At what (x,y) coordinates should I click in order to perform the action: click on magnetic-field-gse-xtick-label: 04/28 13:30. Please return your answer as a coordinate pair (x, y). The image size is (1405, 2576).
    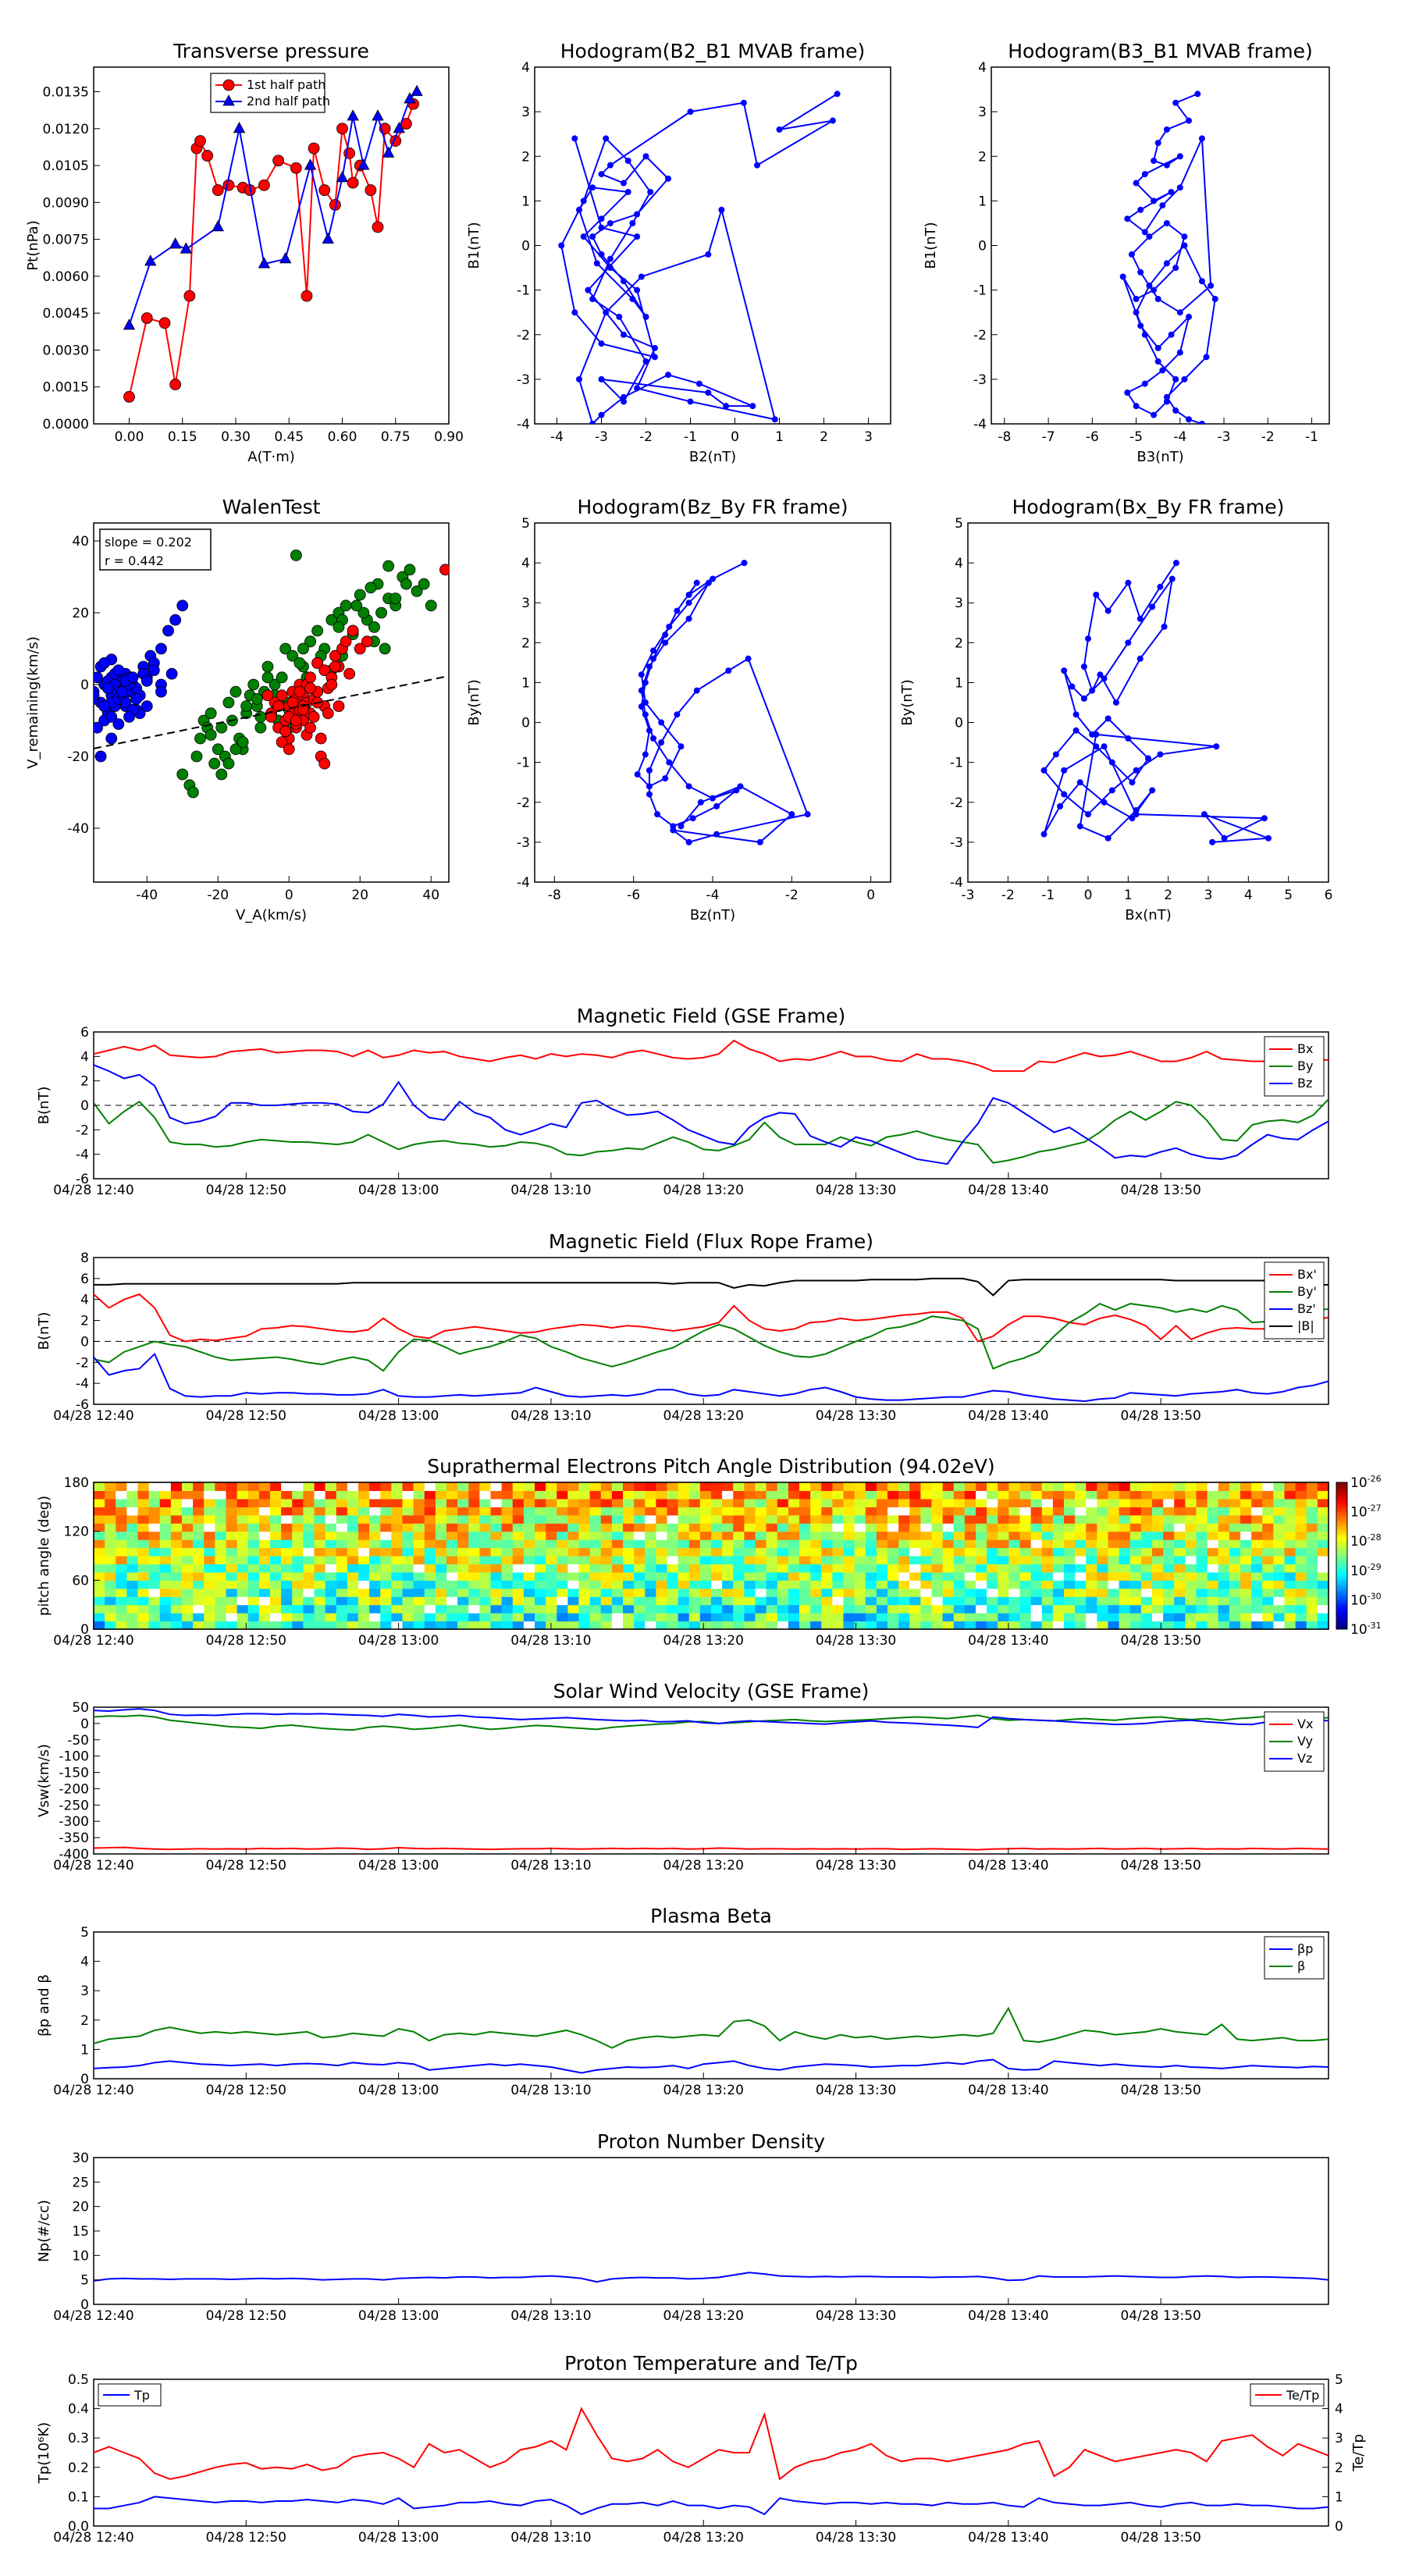
    Looking at the image, I should click on (856, 1190).